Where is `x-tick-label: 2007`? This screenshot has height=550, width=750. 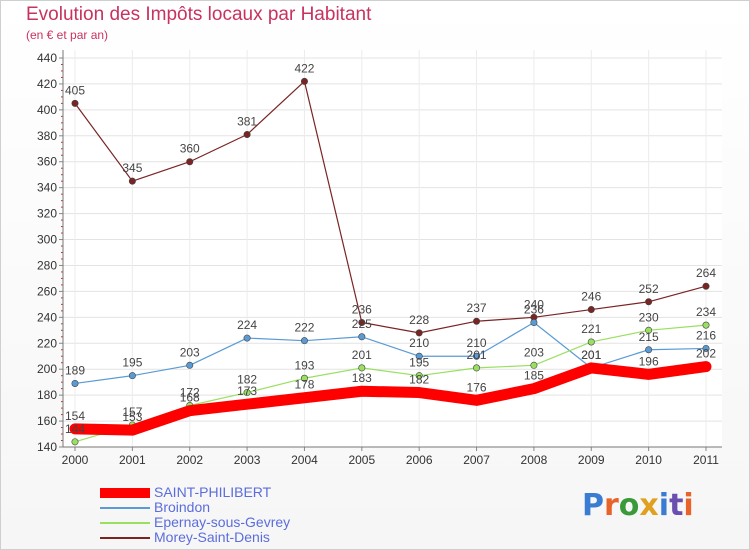
x-tick-label: 2007 is located at coordinates (476, 460).